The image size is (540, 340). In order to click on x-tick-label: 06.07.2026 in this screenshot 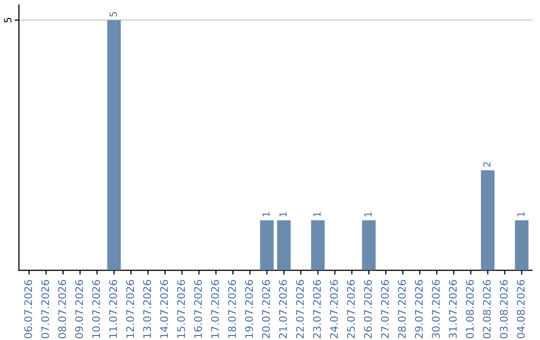, I will do `click(28, 309)`.